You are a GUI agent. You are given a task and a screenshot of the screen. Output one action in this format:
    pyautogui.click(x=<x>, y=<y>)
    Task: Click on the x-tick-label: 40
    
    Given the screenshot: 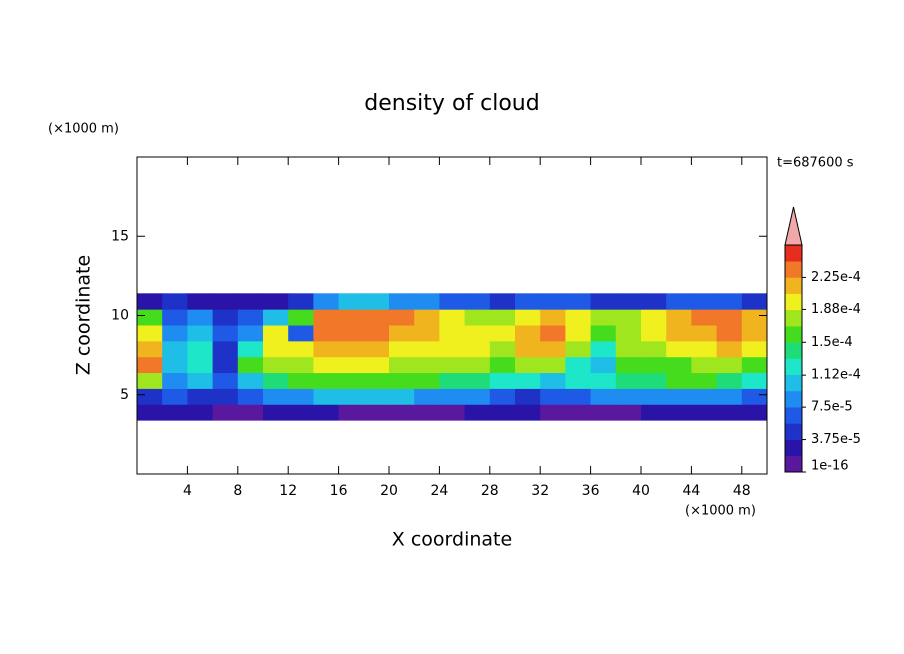 What is the action you would take?
    pyautogui.click(x=641, y=491)
    